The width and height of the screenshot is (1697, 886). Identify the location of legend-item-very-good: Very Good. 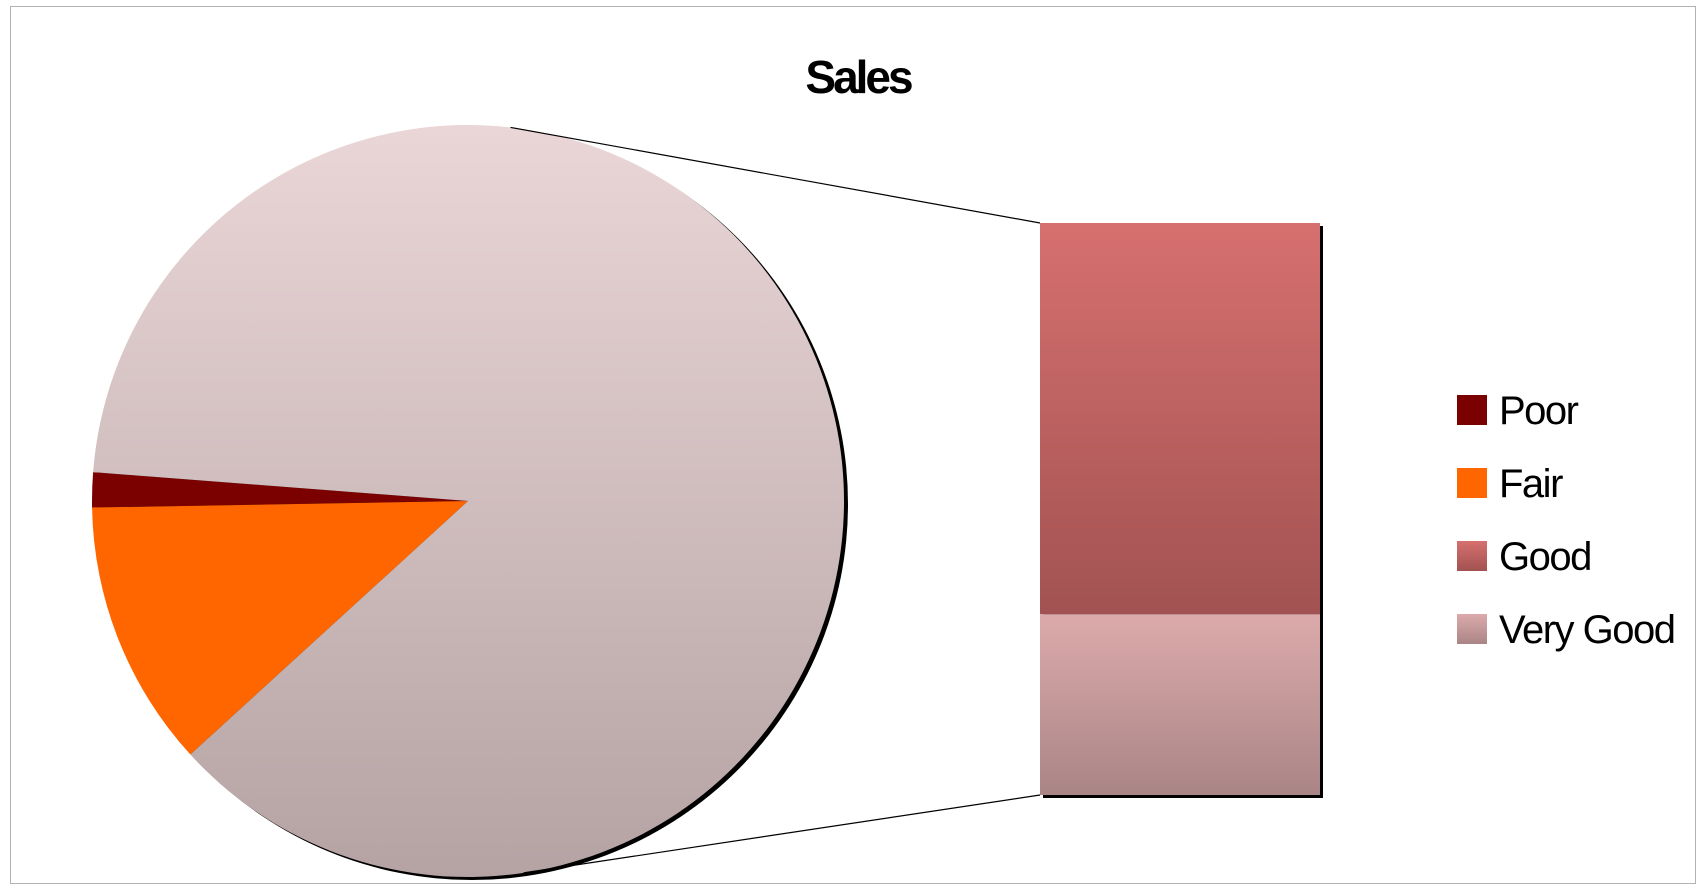
(1566, 630).